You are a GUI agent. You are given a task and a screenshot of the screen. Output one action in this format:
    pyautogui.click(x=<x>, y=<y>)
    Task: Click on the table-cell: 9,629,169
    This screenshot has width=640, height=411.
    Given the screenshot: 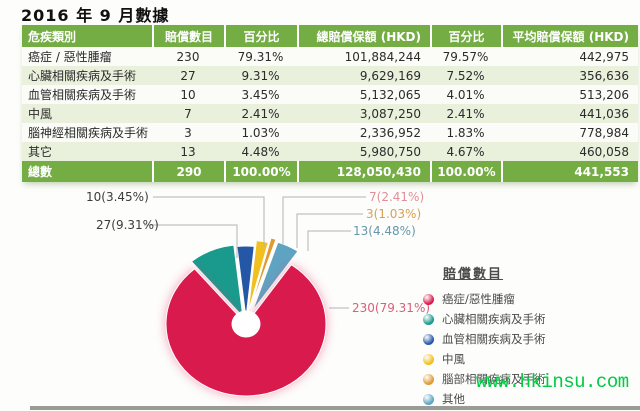 What is the action you would take?
    pyautogui.click(x=390, y=75)
    